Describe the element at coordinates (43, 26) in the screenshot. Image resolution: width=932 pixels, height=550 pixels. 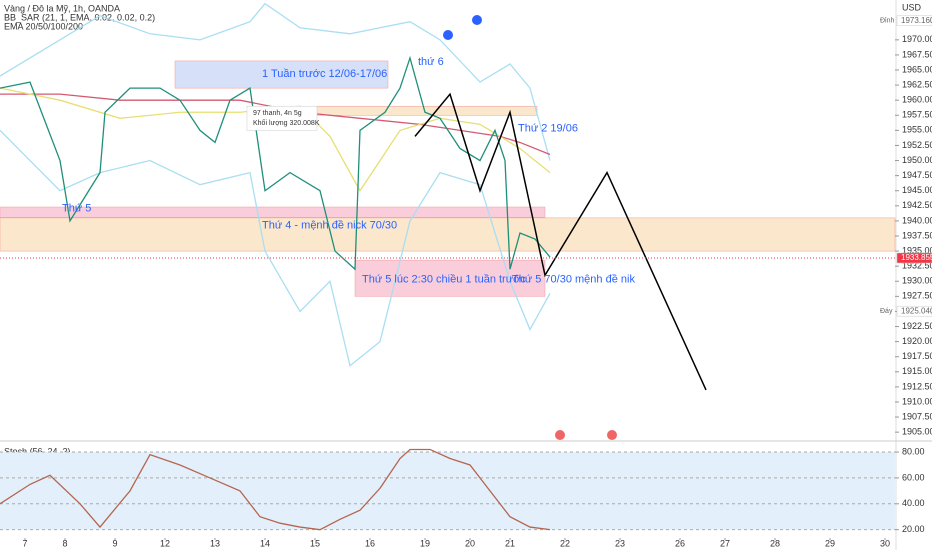
I see `legend-line: EMA 20/50/100/200` at that location.